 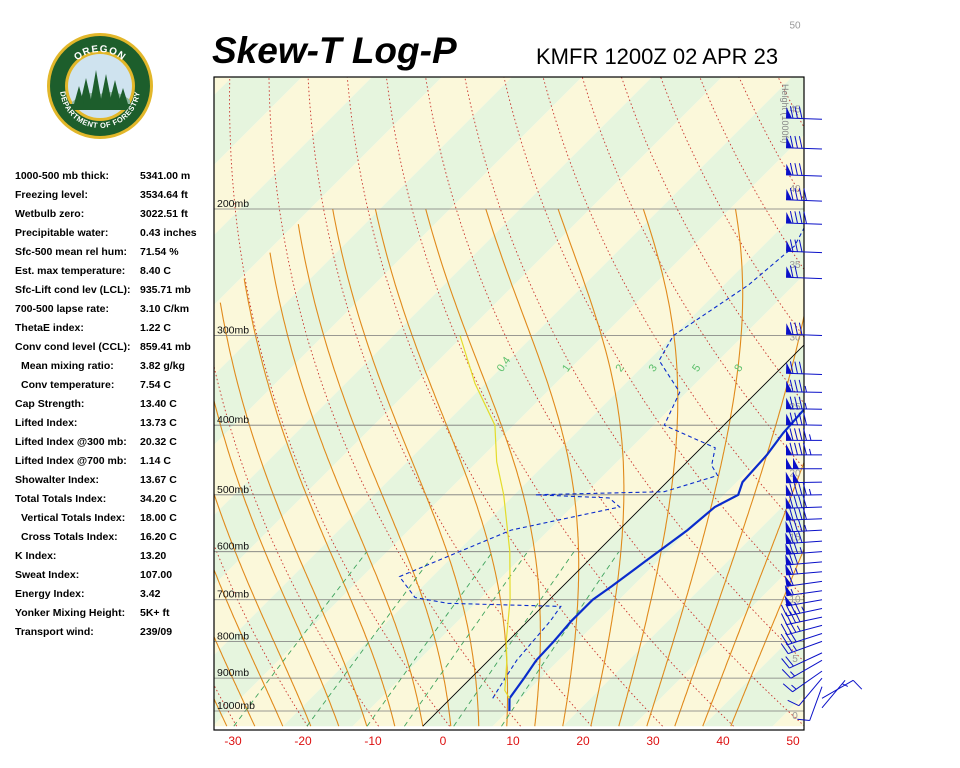 I want to click on temperature-profile-line, so click(x=656, y=559).